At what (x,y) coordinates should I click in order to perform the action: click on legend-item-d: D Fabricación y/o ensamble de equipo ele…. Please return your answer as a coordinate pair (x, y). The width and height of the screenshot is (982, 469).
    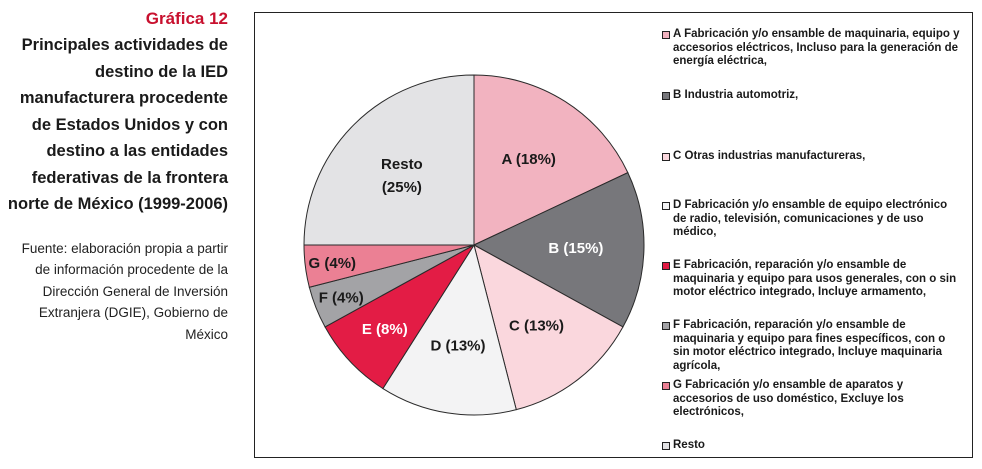
    Looking at the image, I should click on (812, 219).